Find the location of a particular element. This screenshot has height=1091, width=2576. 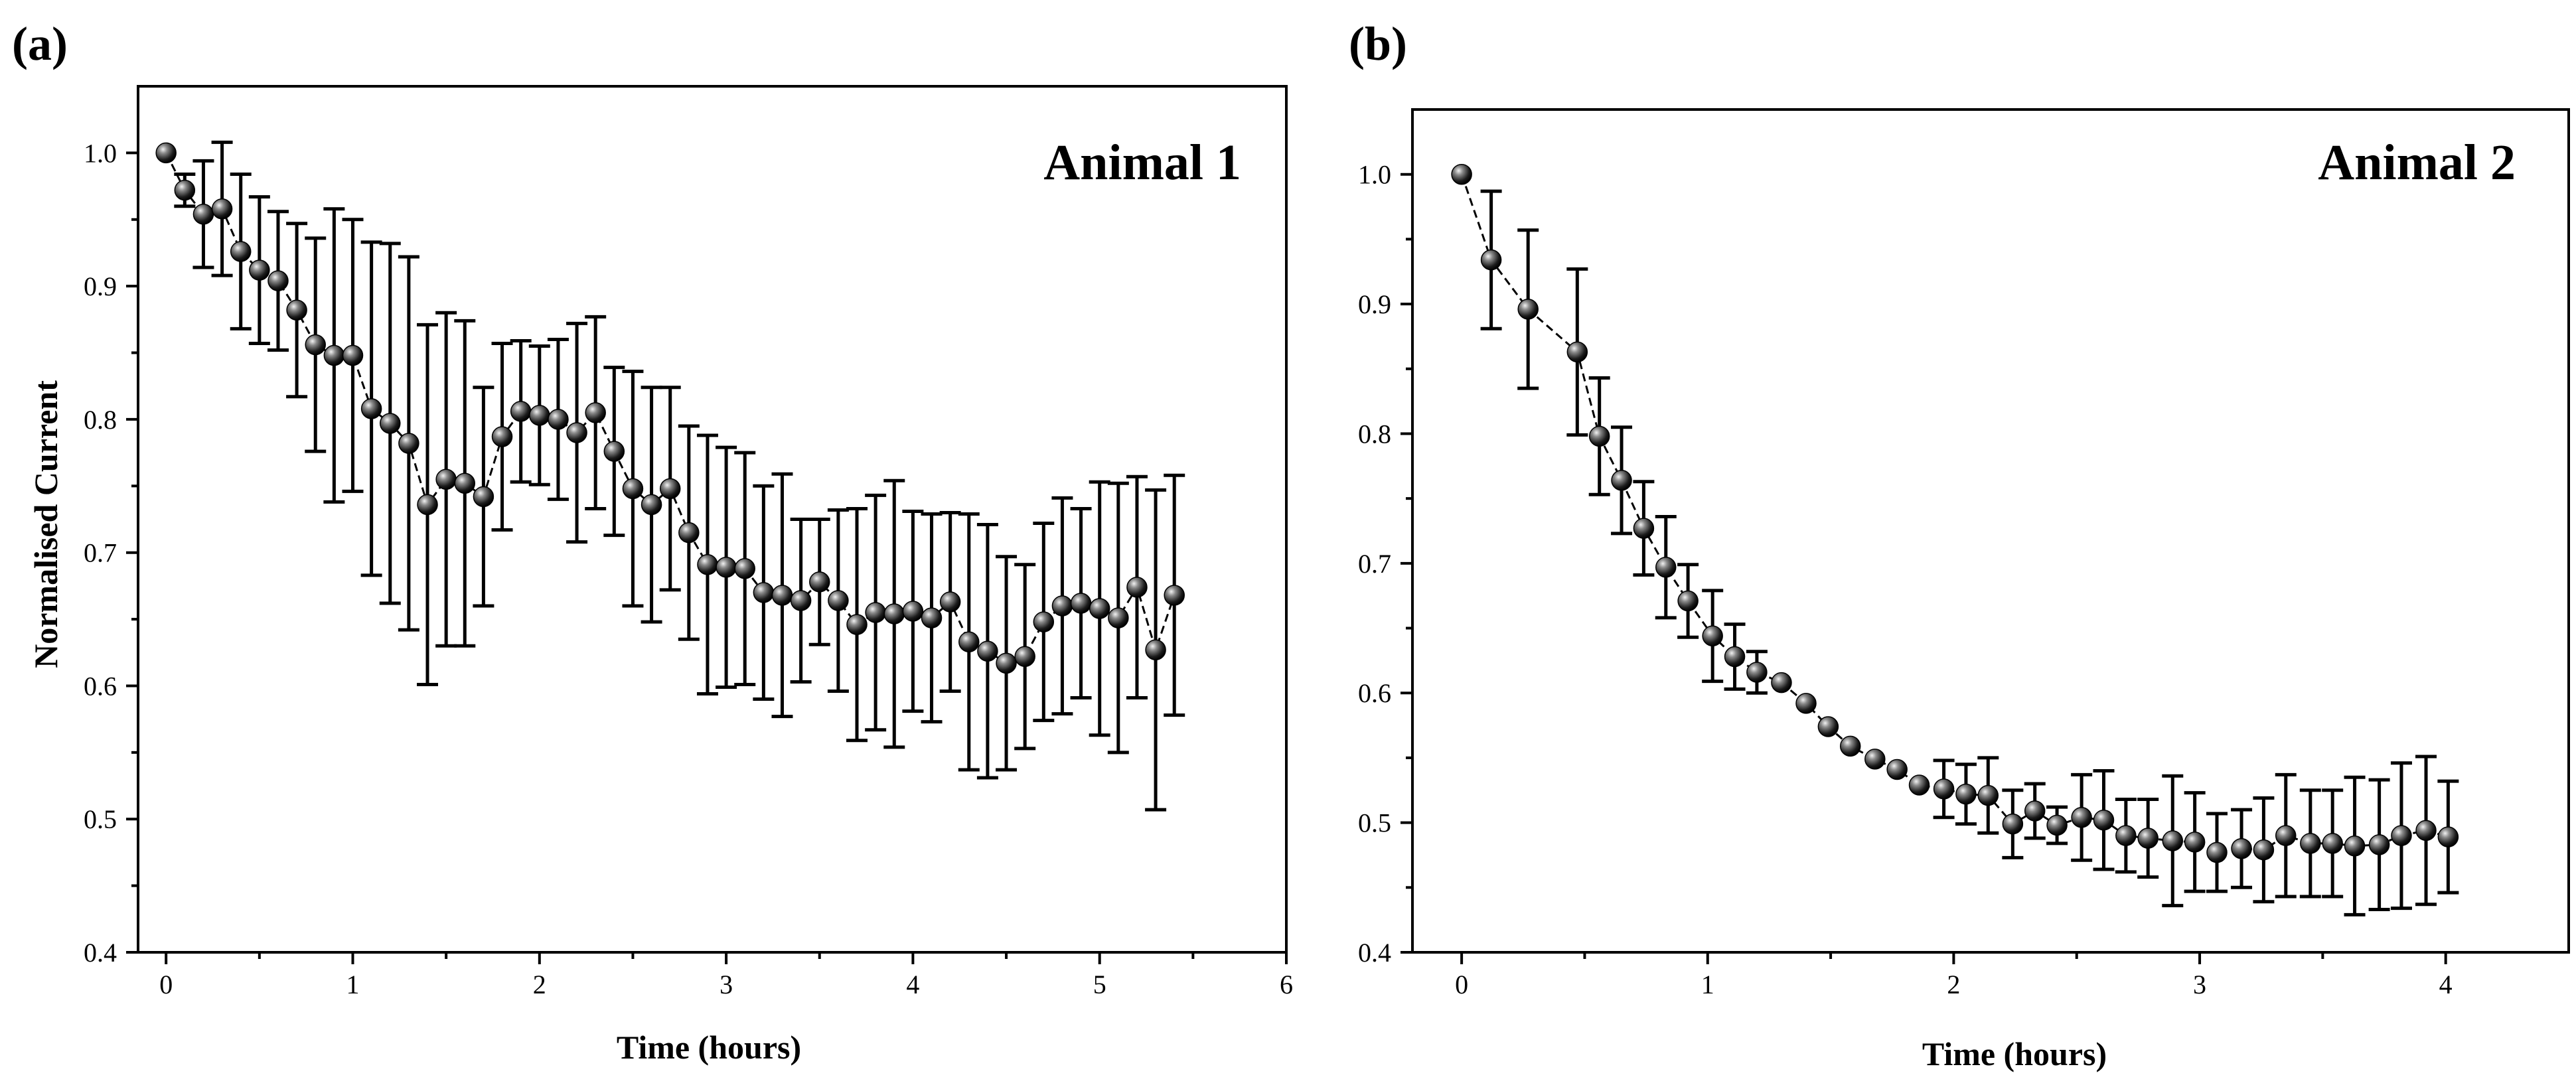

panel-b-y-tick-label: 0.6 is located at coordinates (1374, 693).